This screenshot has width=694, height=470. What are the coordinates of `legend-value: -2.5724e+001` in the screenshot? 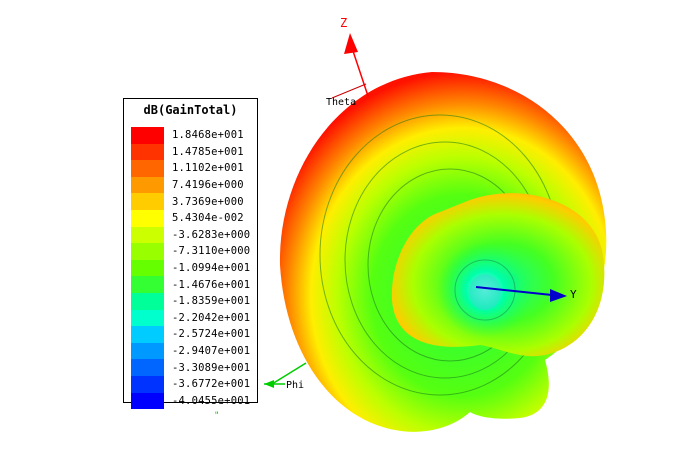 It's located at (211, 334).